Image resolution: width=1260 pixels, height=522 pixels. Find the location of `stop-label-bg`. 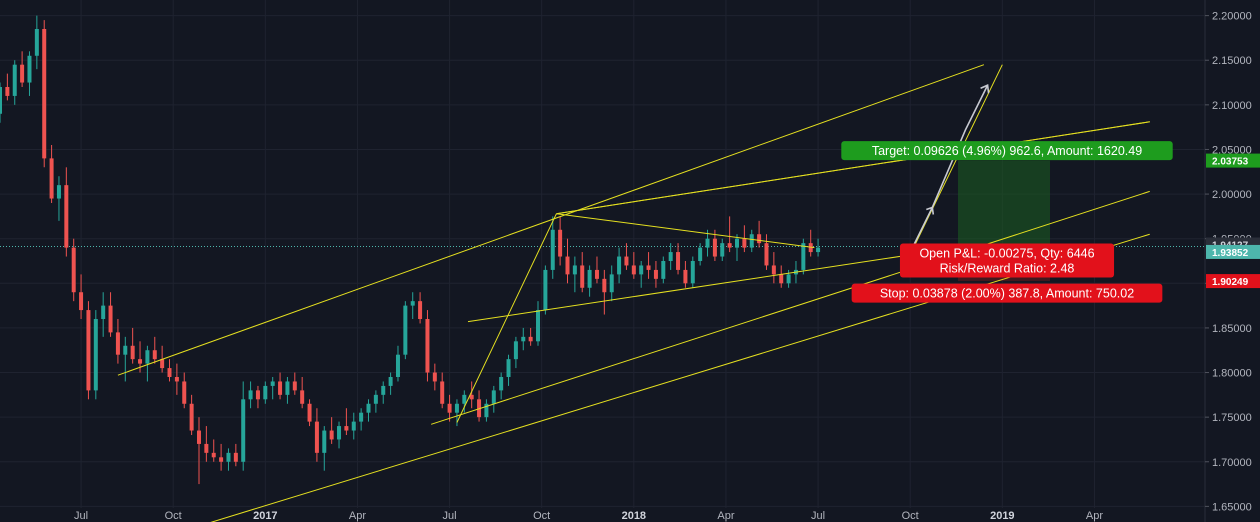

stop-label-bg is located at coordinates (1007, 293).